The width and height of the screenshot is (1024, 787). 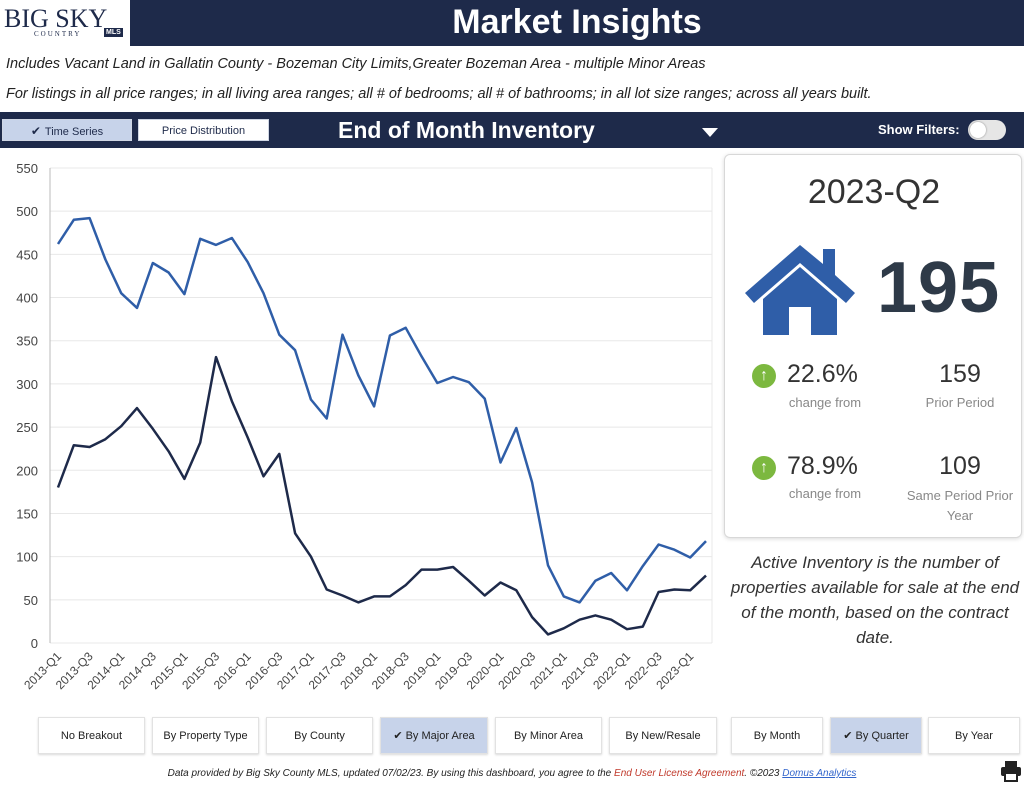 I want to click on by-quarter-button: ✔ By Quarter, so click(x=876, y=735).